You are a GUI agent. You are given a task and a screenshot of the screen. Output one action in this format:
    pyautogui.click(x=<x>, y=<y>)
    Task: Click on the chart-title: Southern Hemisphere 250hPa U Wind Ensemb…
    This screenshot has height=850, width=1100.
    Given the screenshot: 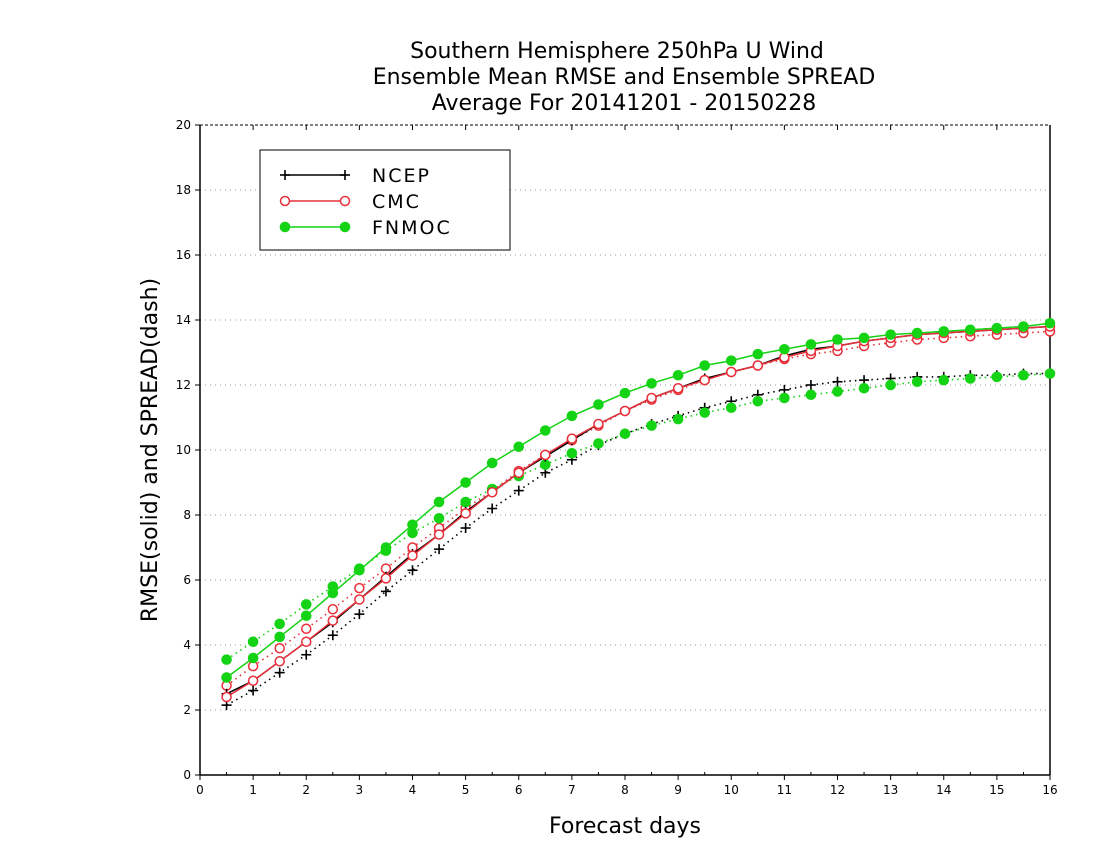 What is the action you would take?
    pyautogui.click(x=624, y=77)
    